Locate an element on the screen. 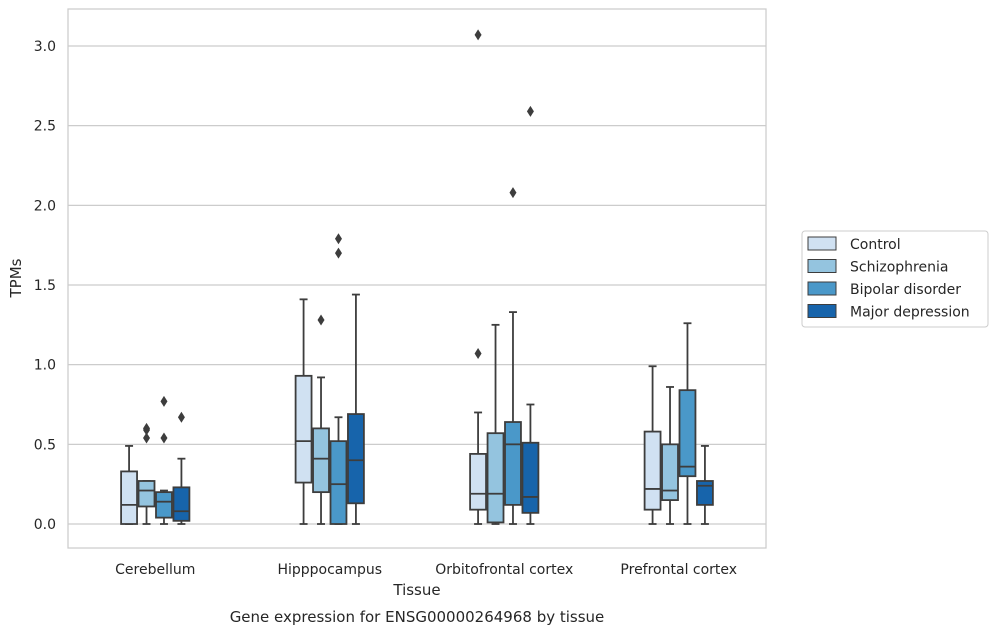 This screenshot has width=997, height=634. y-tick-label: 1.0 is located at coordinates (45, 366).